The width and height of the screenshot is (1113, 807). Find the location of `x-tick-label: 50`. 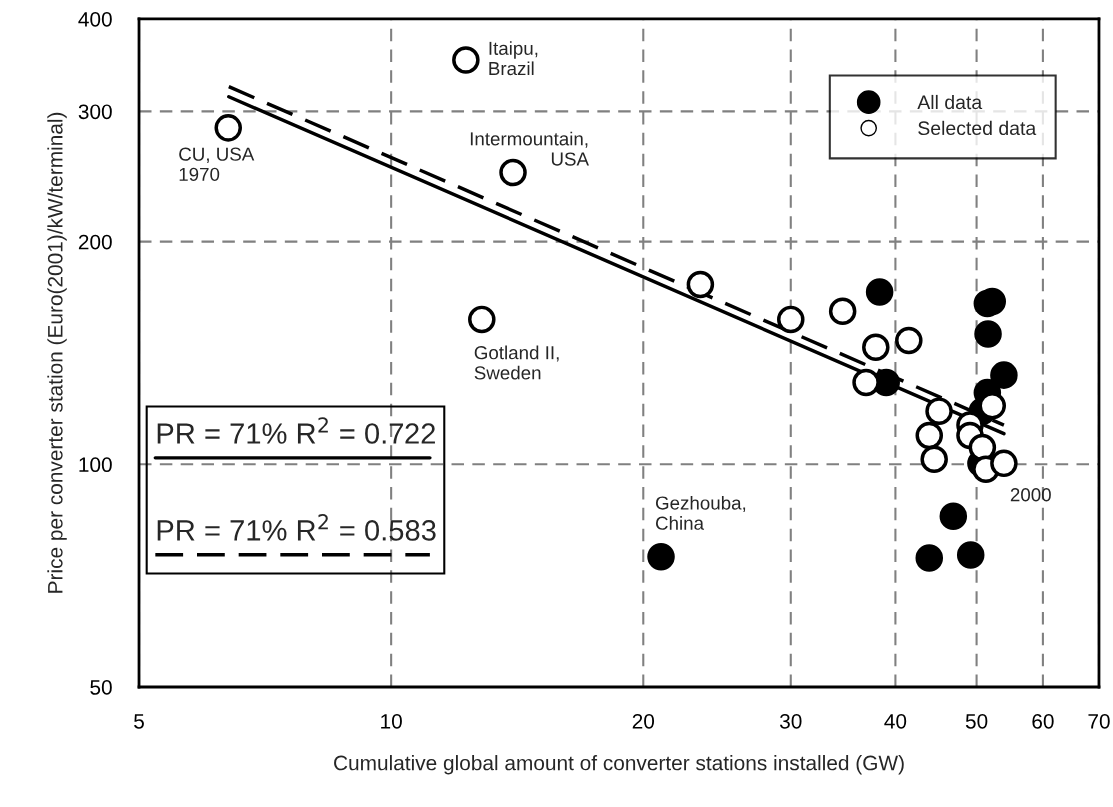

x-tick-label: 50 is located at coordinates (976, 721).